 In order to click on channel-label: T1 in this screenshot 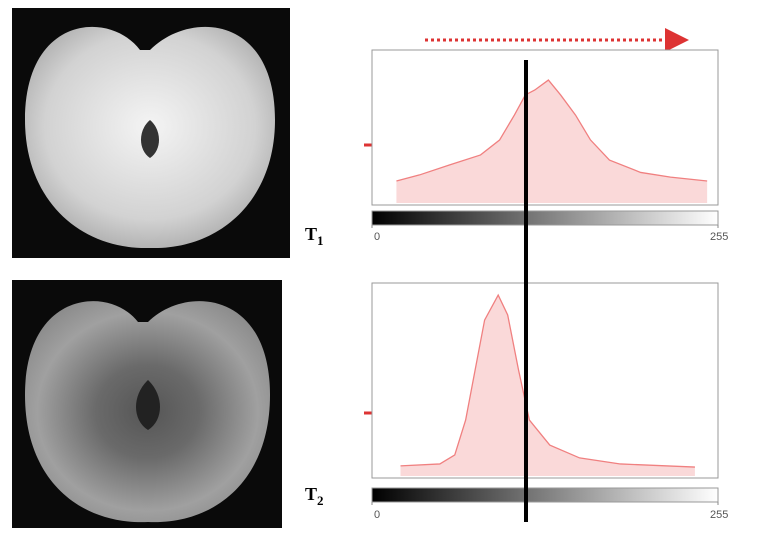, I will do `click(314, 236)`.